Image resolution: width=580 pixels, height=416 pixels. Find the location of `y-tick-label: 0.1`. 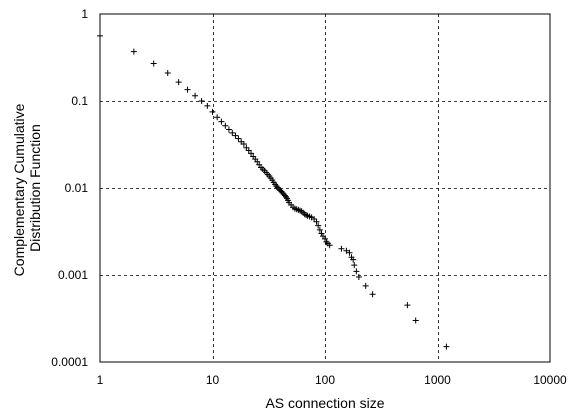

y-tick-label: 0.1 is located at coordinates (79, 101).